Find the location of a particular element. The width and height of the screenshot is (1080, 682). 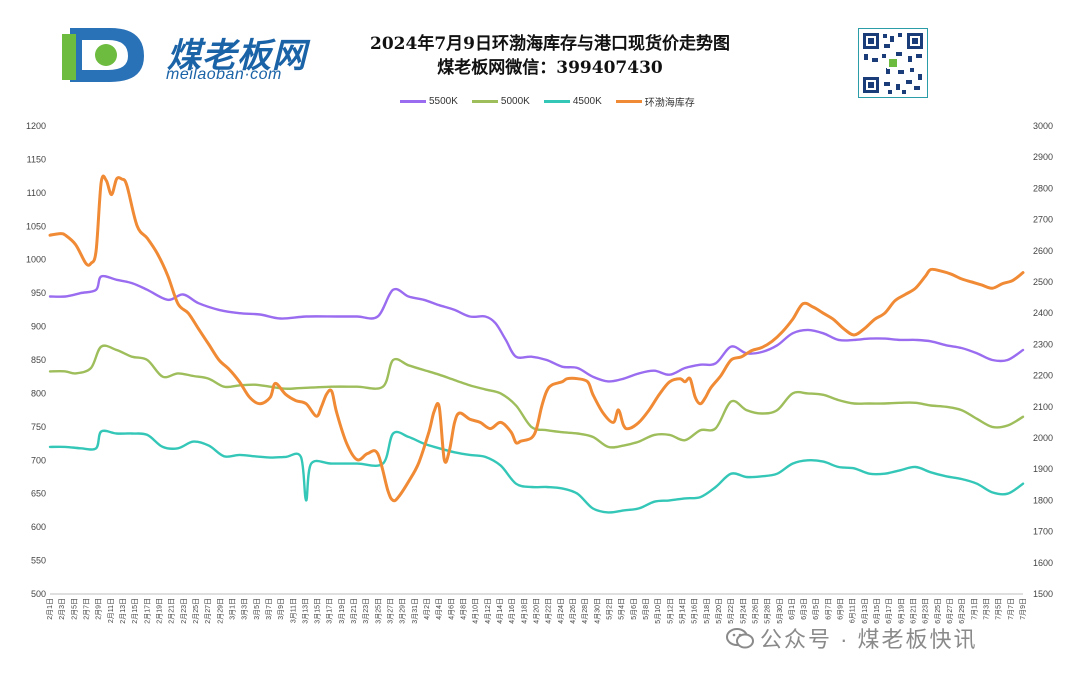

series-line-s5500 is located at coordinates (536, 328).